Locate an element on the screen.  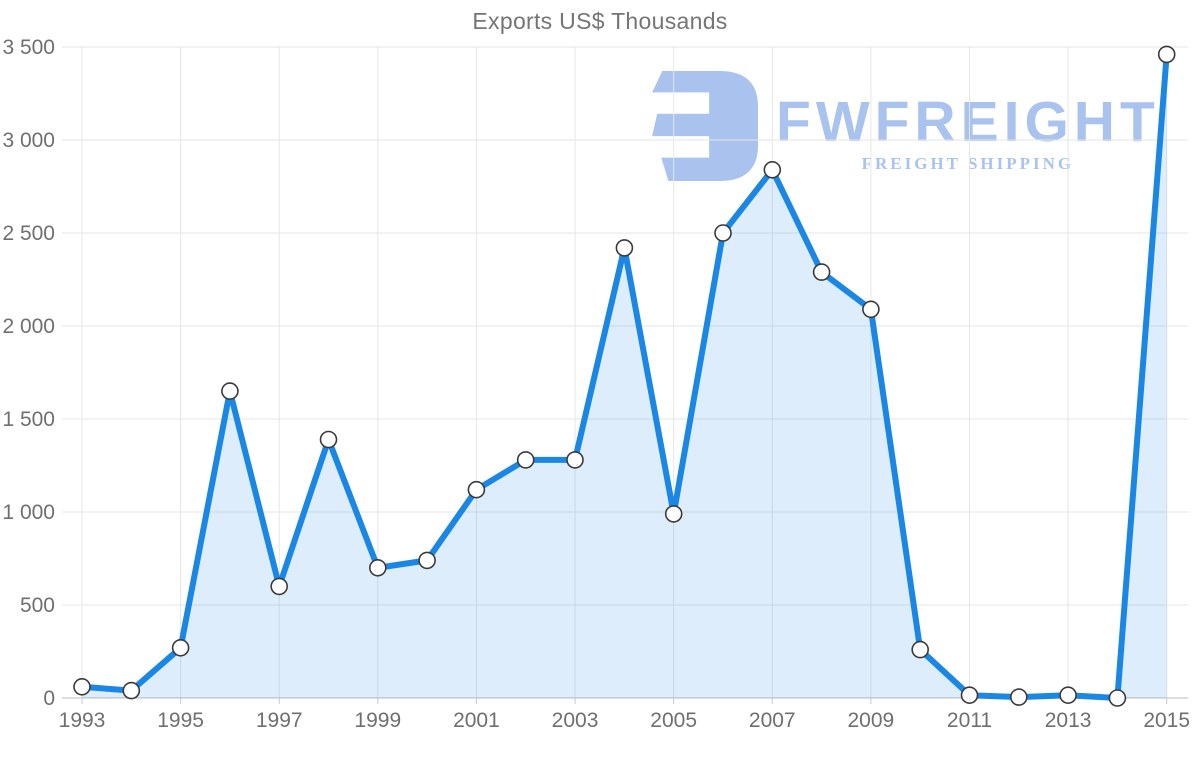
x-axis-tick-label: 2013 is located at coordinates (1068, 720).